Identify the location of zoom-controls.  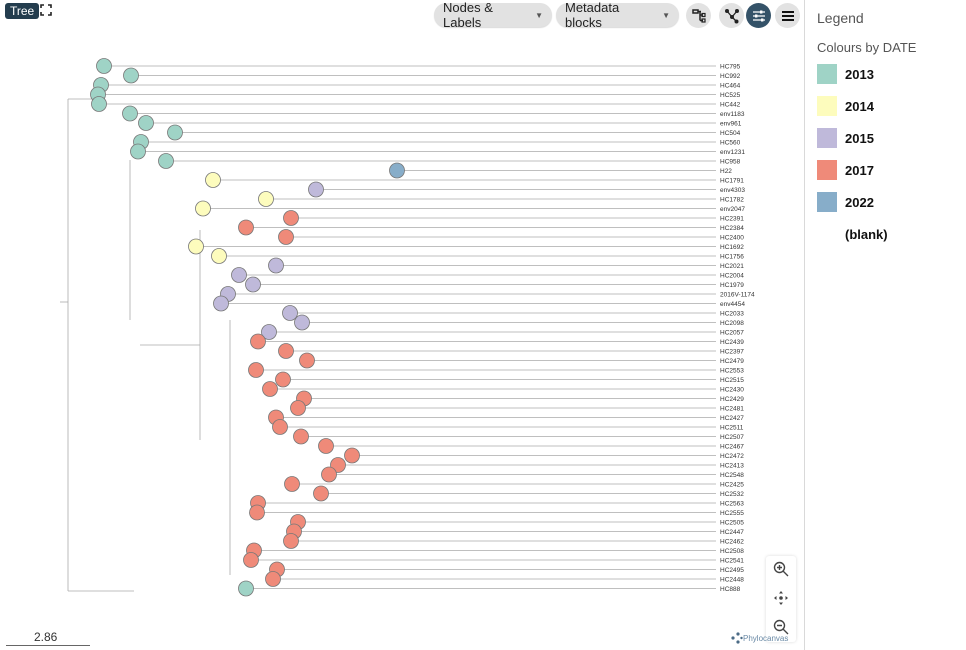
(781, 599).